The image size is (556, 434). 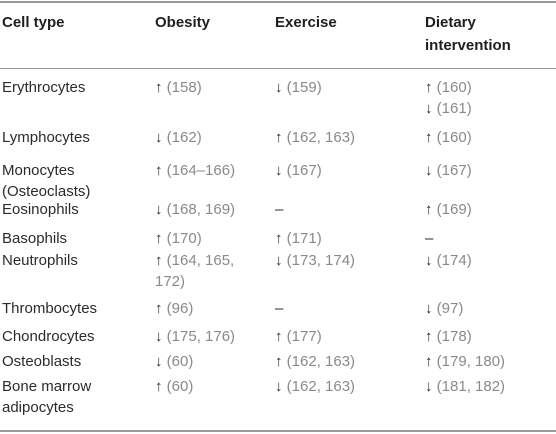 What do you see at coordinates (184, 238) in the screenshot?
I see `reference-citation: (170)` at bounding box center [184, 238].